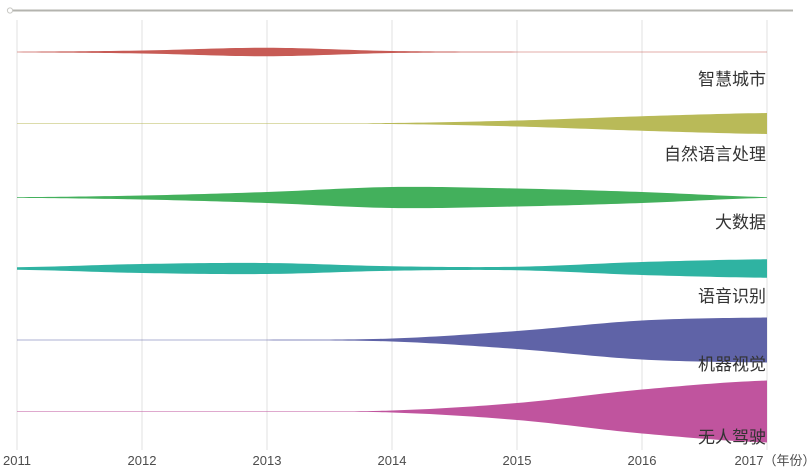 The height and width of the screenshot is (474, 810). What do you see at coordinates (740, 222) in the screenshot?
I see `series-label-2: 大数据` at bounding box center [740, 222].